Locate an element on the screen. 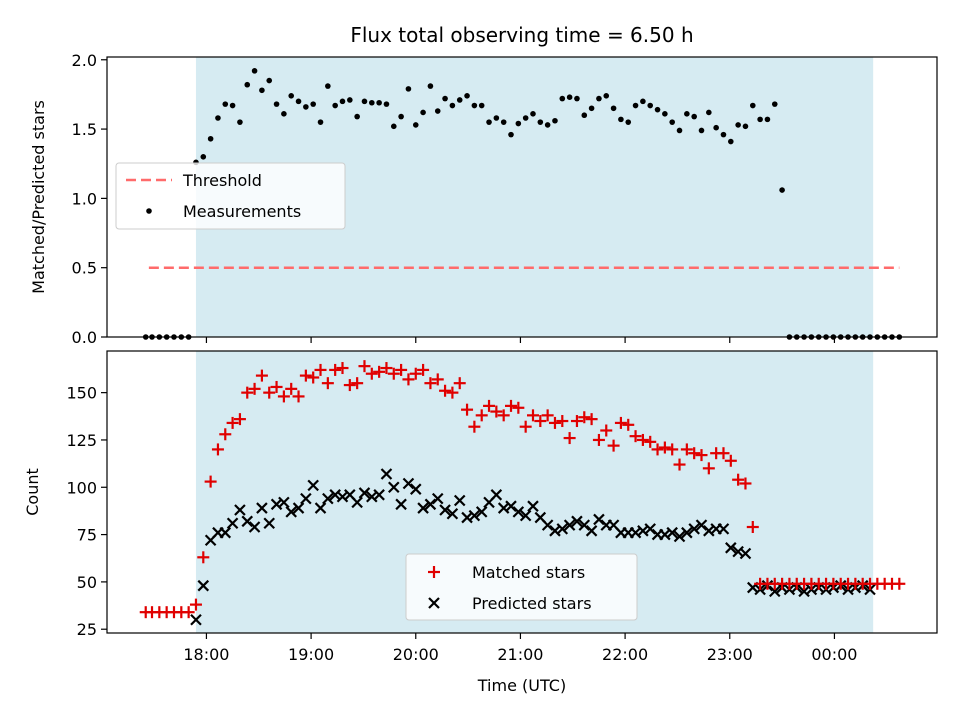  top-y-tick-label: 1.5 is located at coordinates (84, 129).